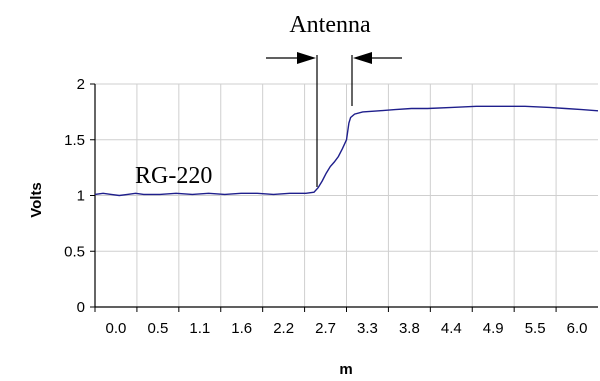  What do you see at coordinates (81, 307) in the screenshot?
I see `y-tick-label: 0` at bounding box center [81, 307].